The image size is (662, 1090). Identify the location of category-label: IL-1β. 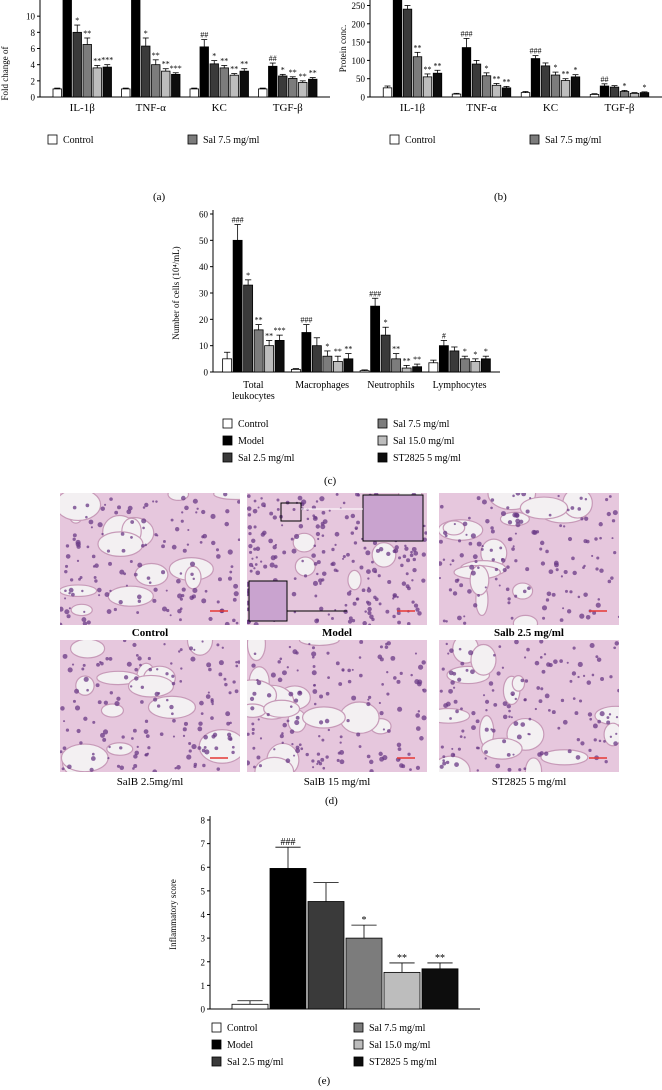
(413, 108).